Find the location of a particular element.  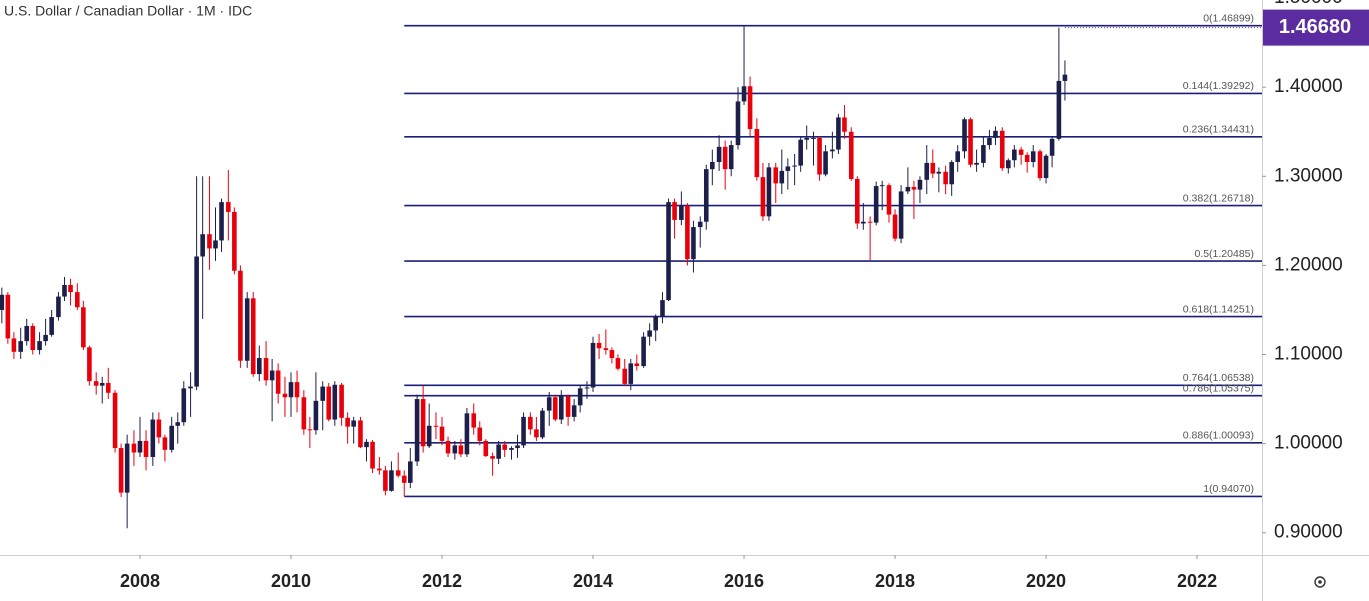

y-tick-label: 0.90000 is located at coordinates (1308, 532).